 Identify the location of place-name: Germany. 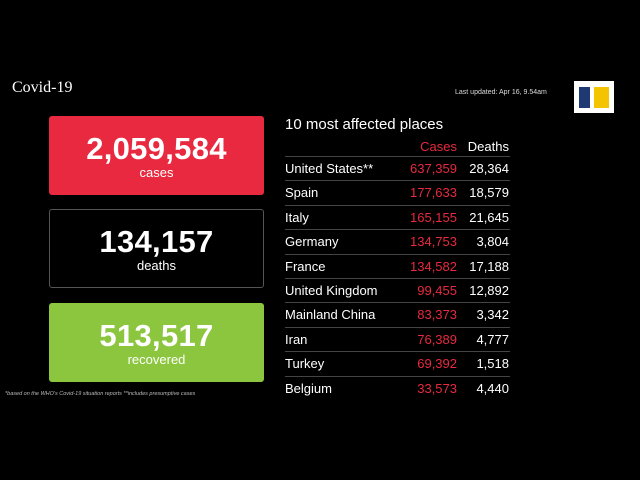
(312, 242).